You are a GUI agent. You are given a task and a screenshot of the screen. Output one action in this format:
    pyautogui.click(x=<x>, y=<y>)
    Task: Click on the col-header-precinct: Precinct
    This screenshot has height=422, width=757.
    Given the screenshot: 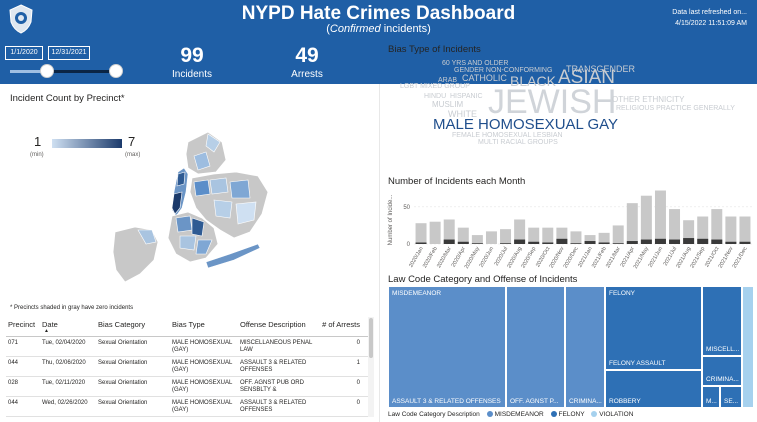 What is the action you would take?
    pyautogui.click(x=22, y=324)
    